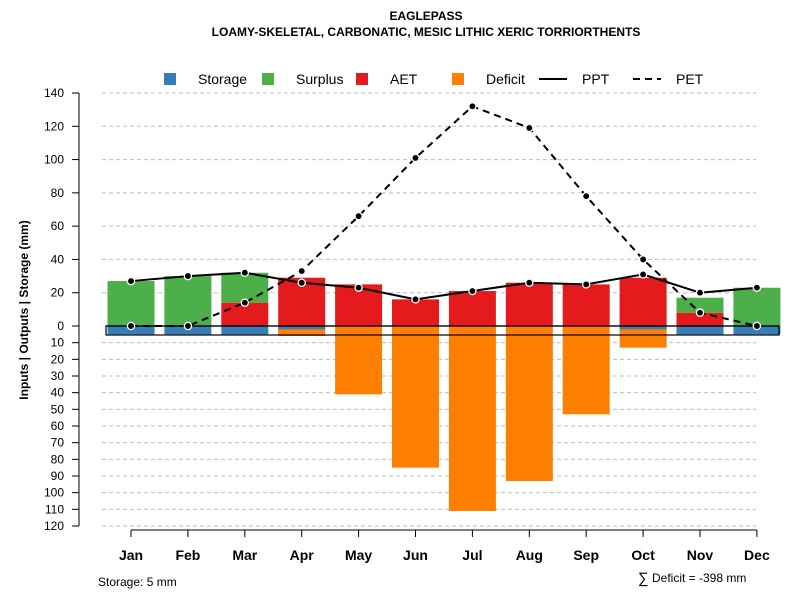  What do you see at coordinates (58, 376) in the screenshot?
I see `y-tick-label: 30` at bounding box center [58, 376].